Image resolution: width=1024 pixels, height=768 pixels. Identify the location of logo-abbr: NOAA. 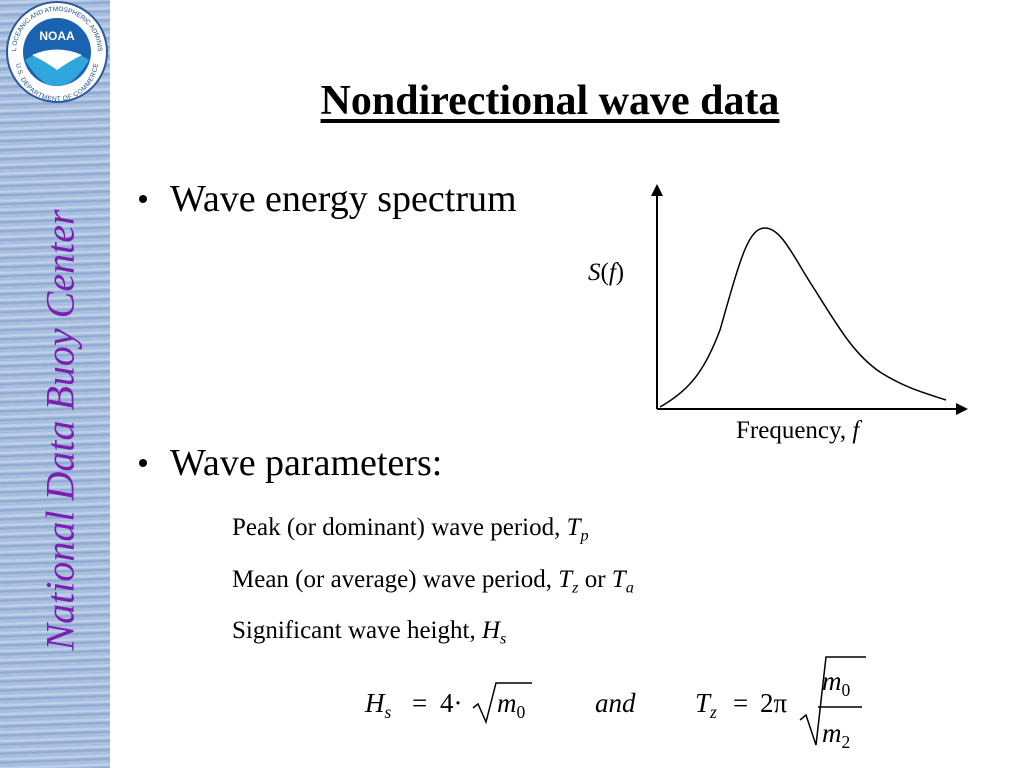
(57, 36).